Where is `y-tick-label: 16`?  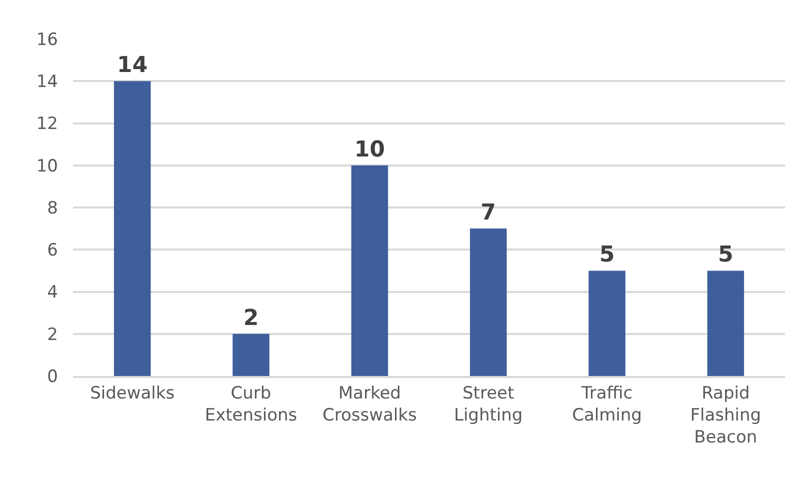
y-tick-label: 16 is located at coordinates (47, 40).